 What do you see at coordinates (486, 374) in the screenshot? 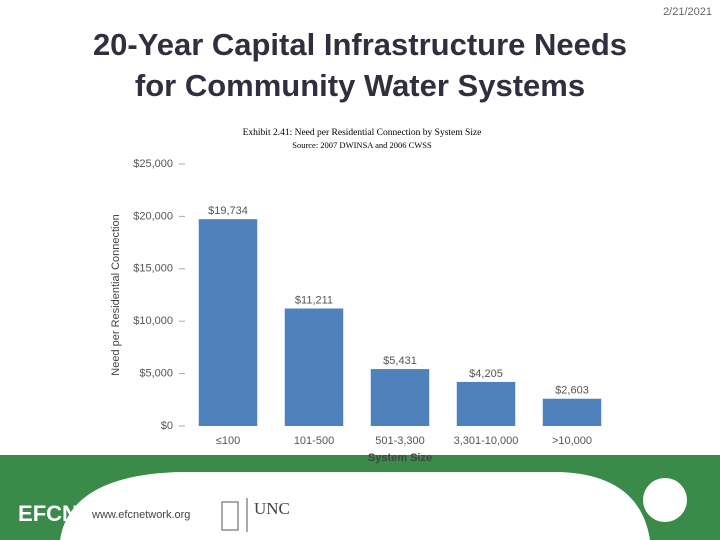
I see `value-label: $4,205` at bounding box center [486, 374].